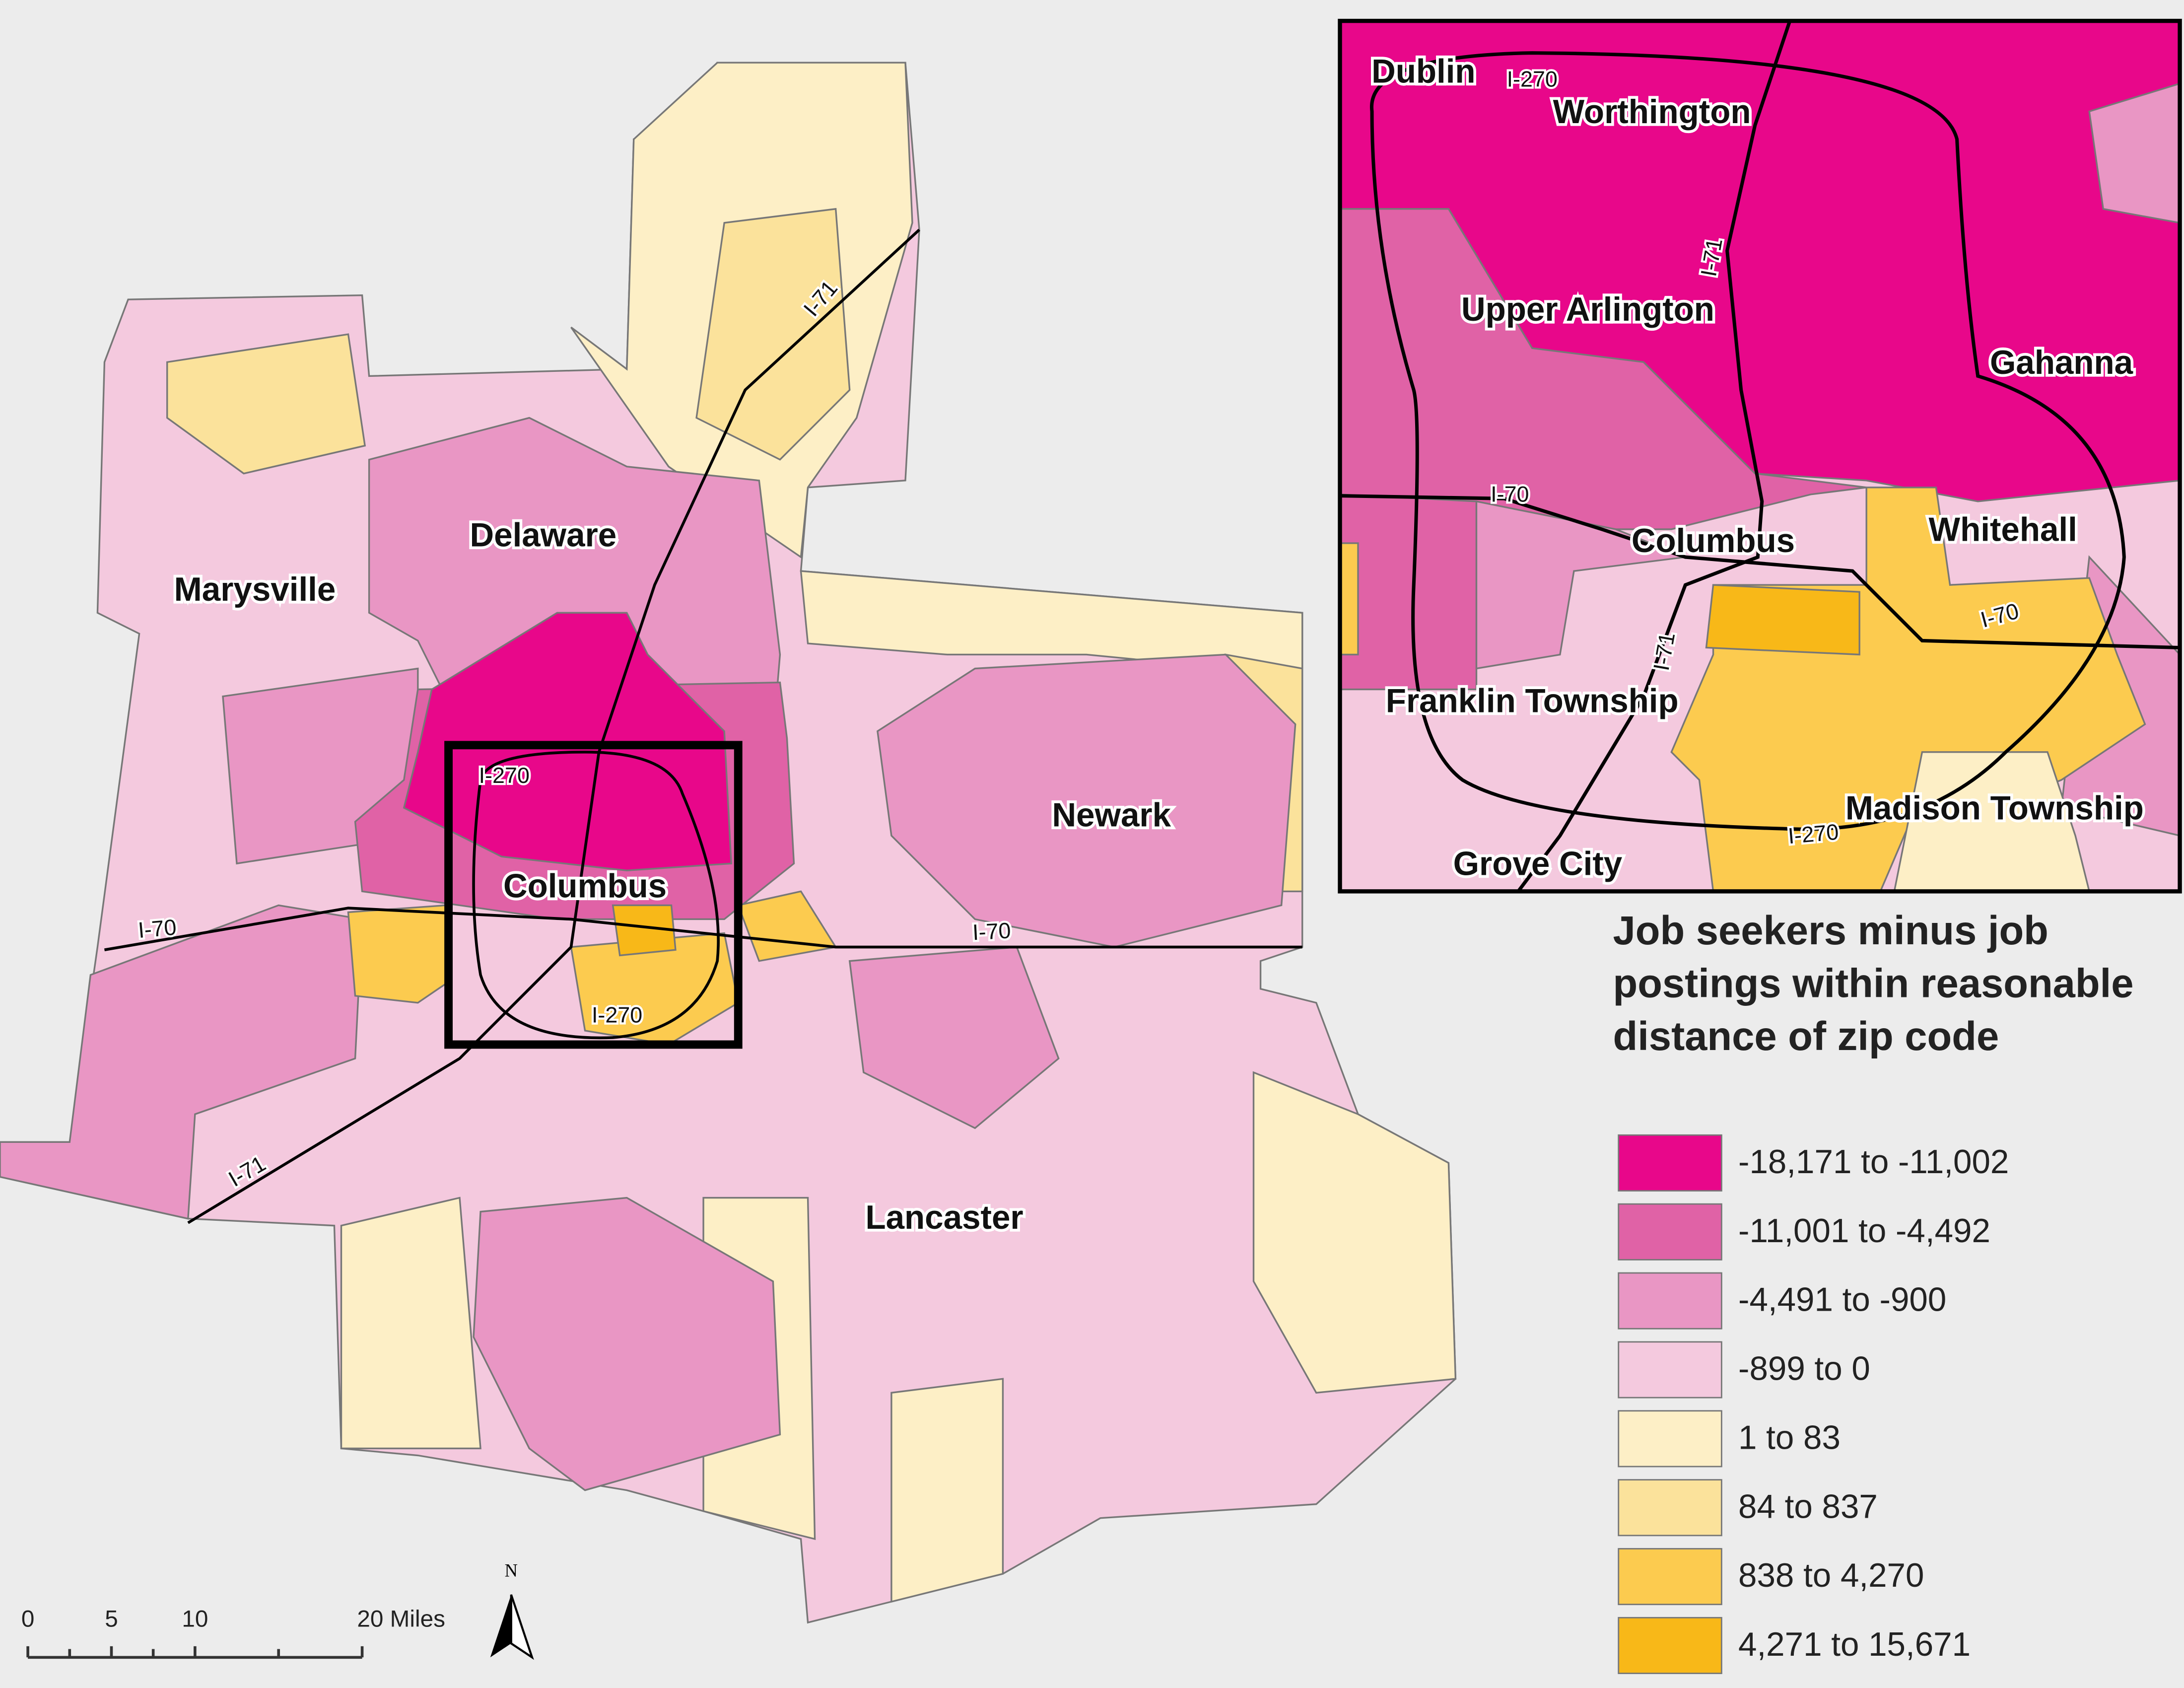  I want to click on city-label: Newark, so click(1111, 815).